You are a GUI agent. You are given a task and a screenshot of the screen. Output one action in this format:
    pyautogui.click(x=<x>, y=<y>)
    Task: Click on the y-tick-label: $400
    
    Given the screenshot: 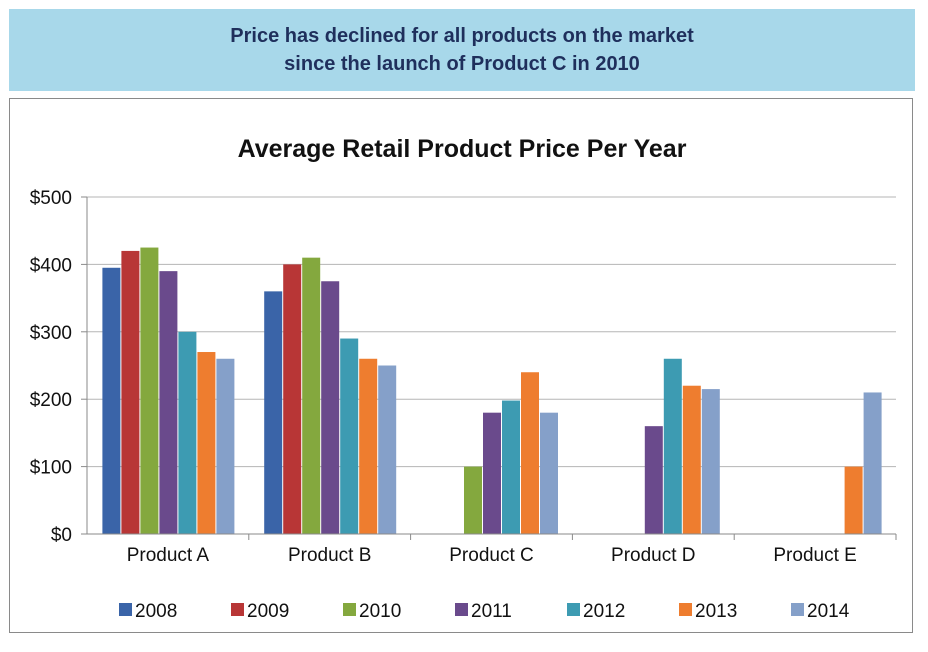 What is the action you would take?
    pyautogui.click(x=51, y=265)
    